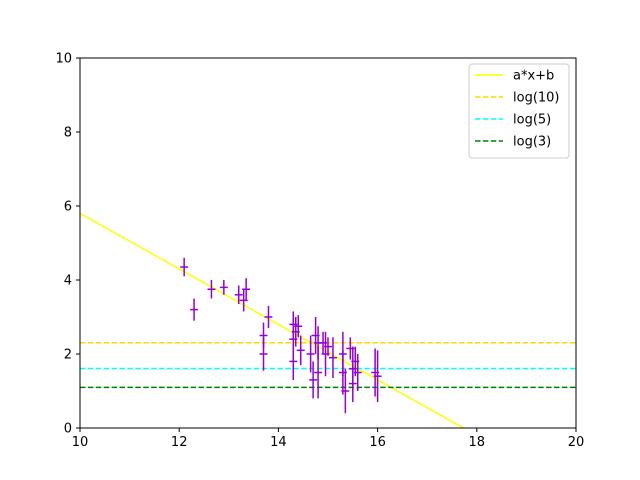 This screenshot has width=640, height=480. What do you see at coordinates (576, 442) in the screenshot?
I see `x-tick-label-5: 20` at bounding box center [576, 442].